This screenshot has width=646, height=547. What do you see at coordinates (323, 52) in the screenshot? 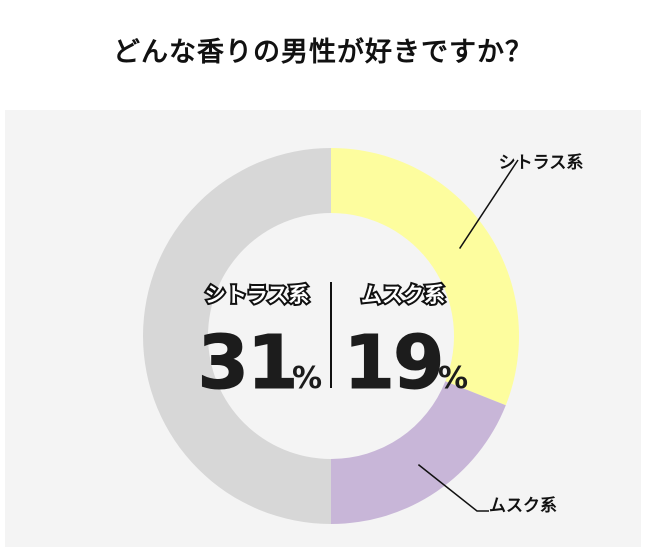
I see `page-title: どんな香りの男性が好きですか？` at bounding box center [323, 52].